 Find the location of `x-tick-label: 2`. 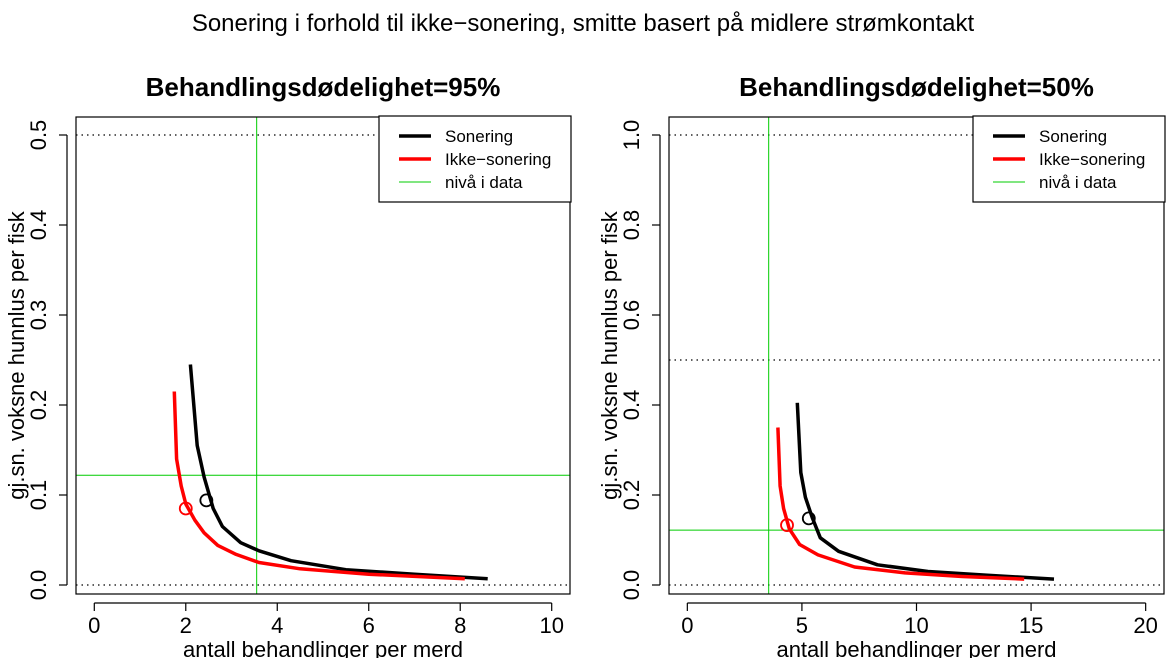

x-tick-label: 2 is located at coordinates (186, 625).